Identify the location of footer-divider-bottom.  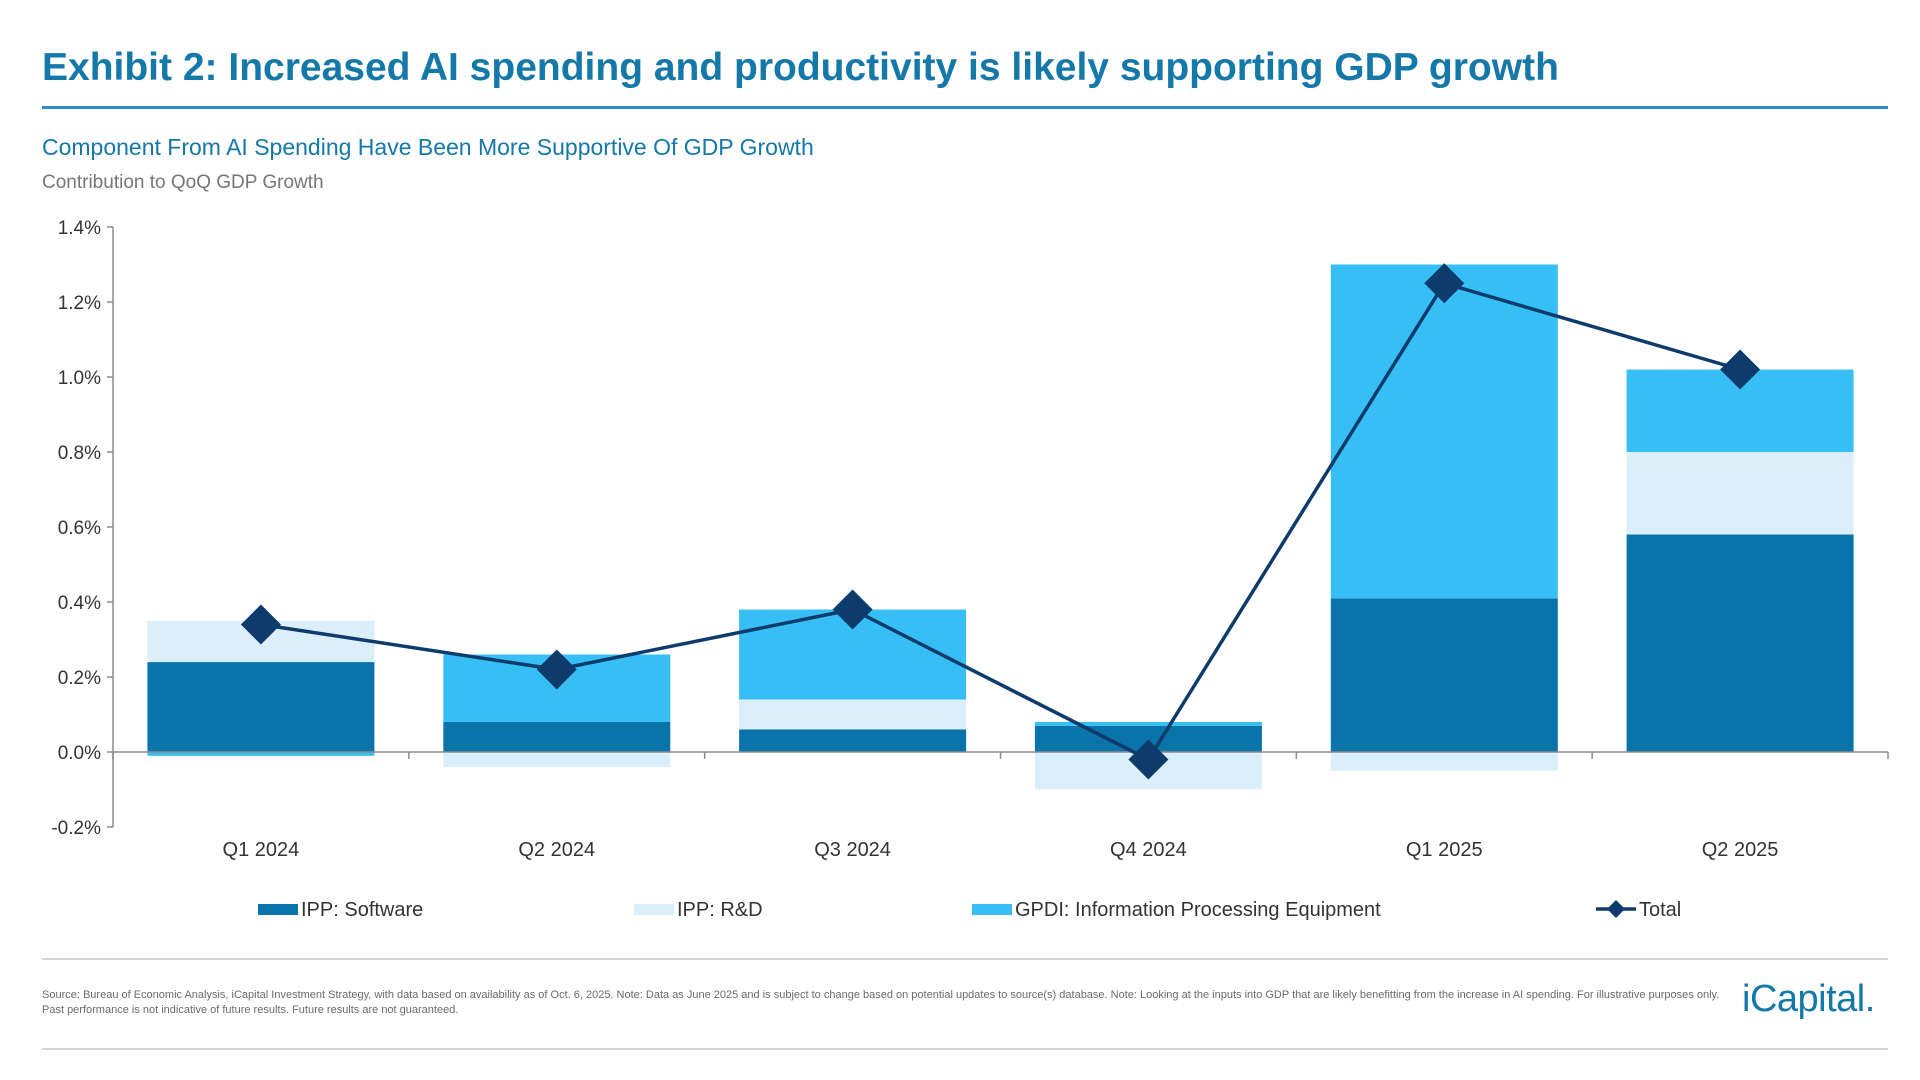
(965, 1049).